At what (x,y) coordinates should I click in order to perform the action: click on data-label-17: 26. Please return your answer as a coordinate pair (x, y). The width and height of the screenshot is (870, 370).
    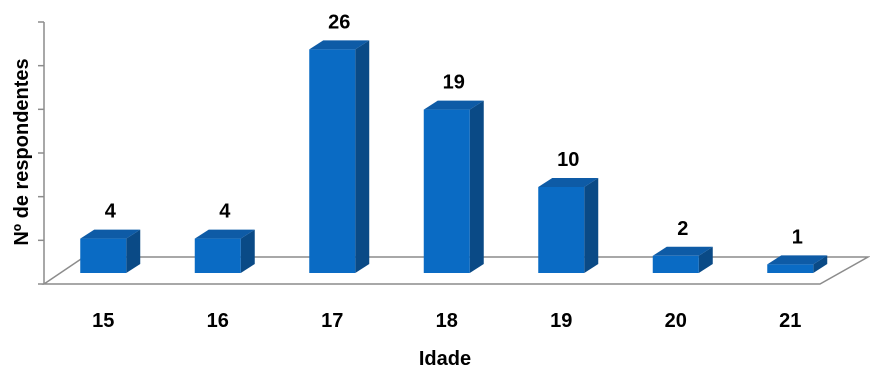
    Looking at the image, I should click on (339, 22).